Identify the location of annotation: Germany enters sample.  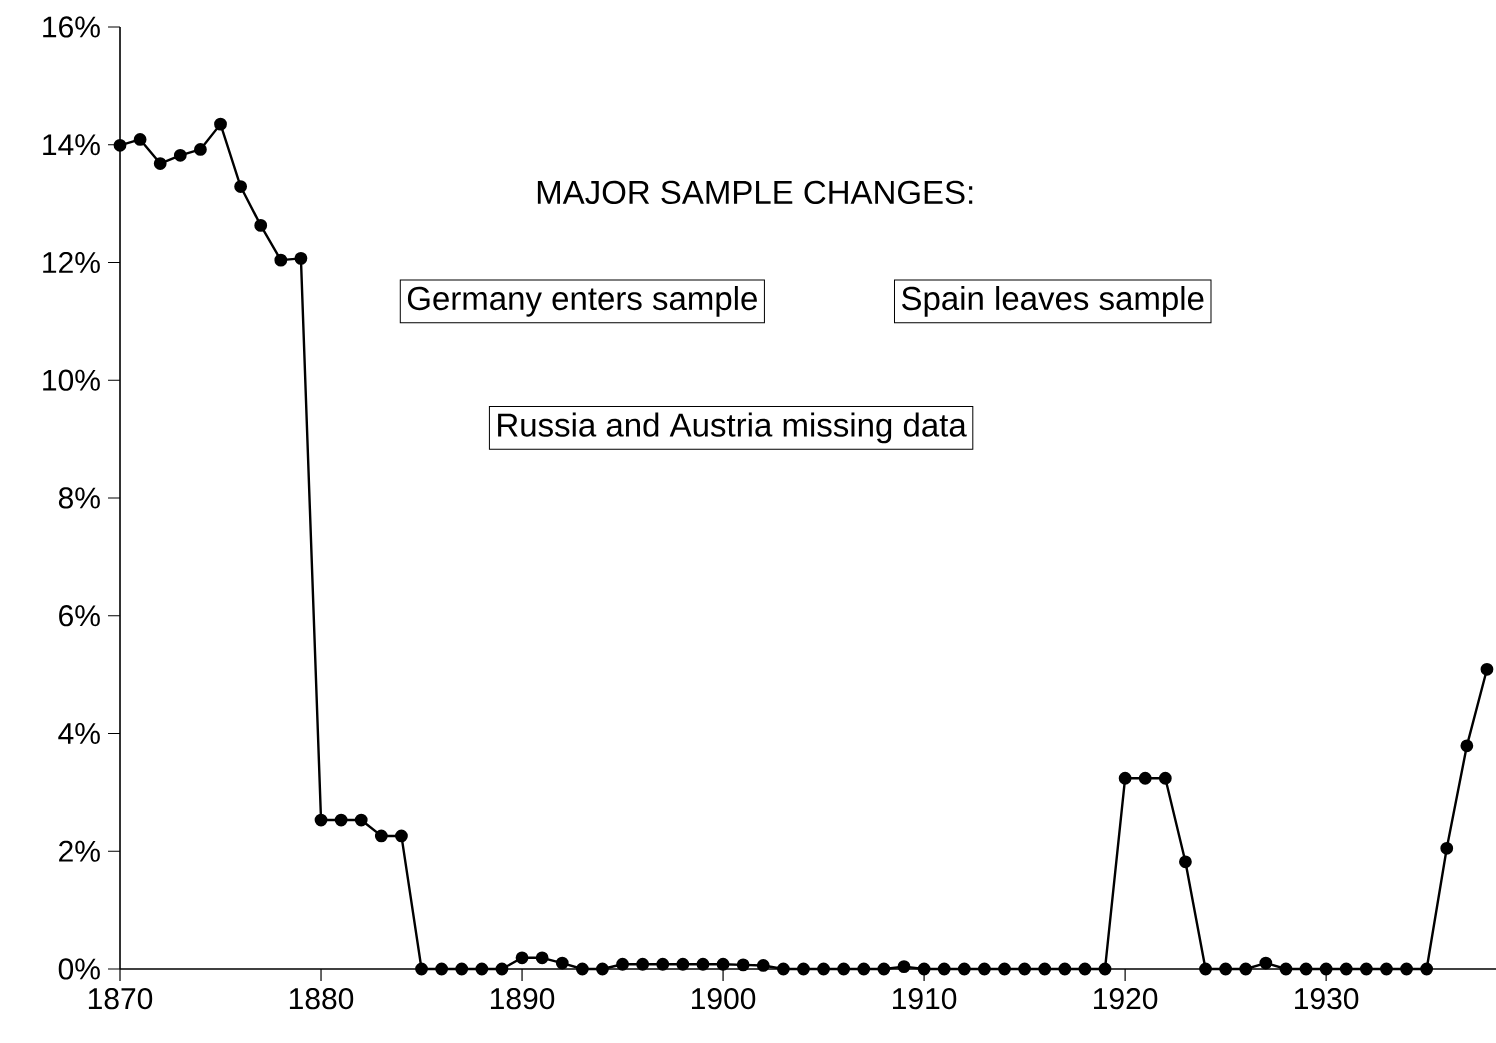
(582, 301).